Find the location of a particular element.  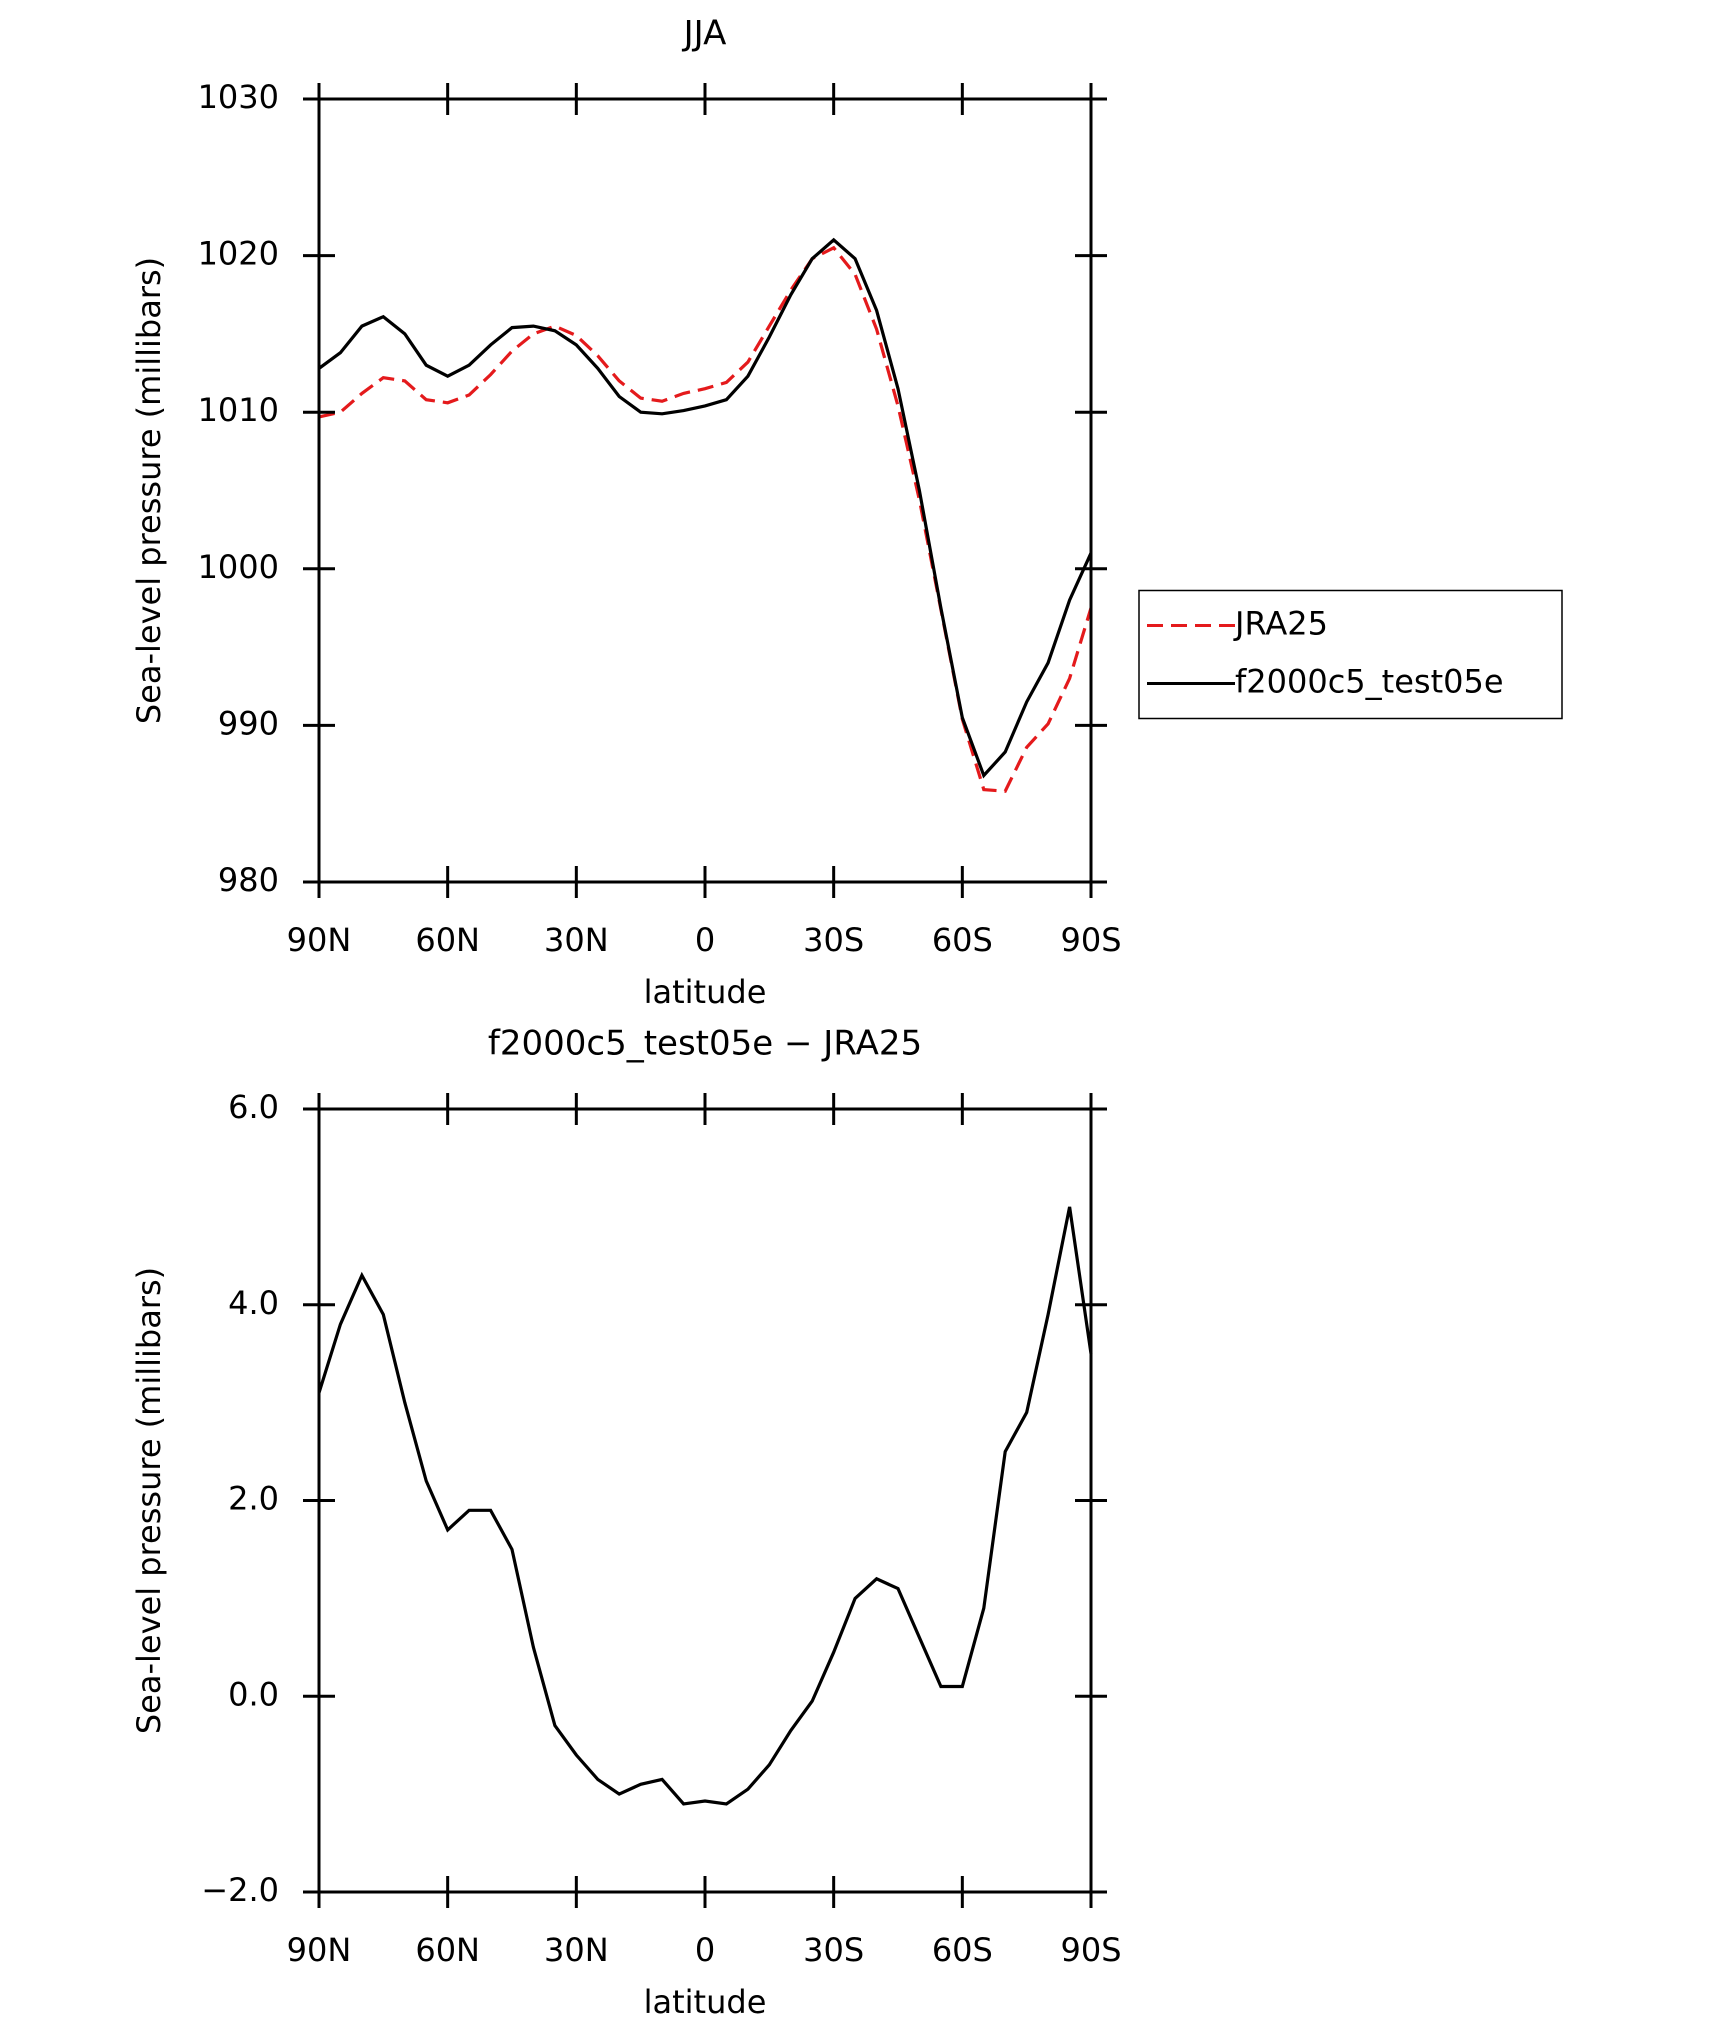

y-tick-label: 1020 is located at coordinates (238, 254).